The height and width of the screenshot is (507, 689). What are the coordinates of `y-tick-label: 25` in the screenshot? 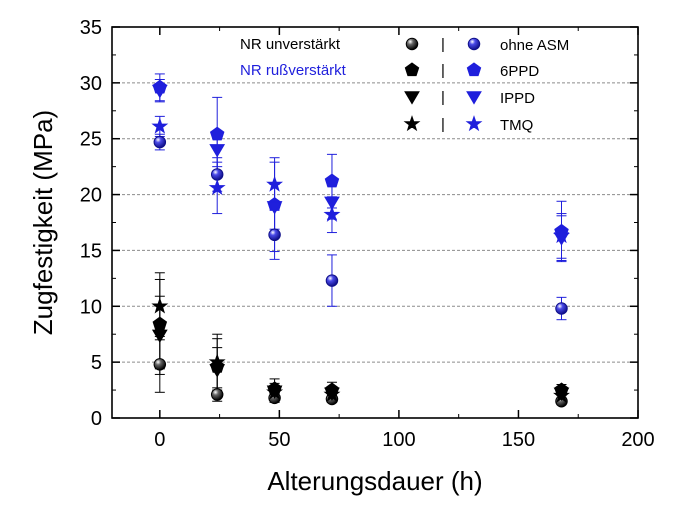 It's located at (91, 140).